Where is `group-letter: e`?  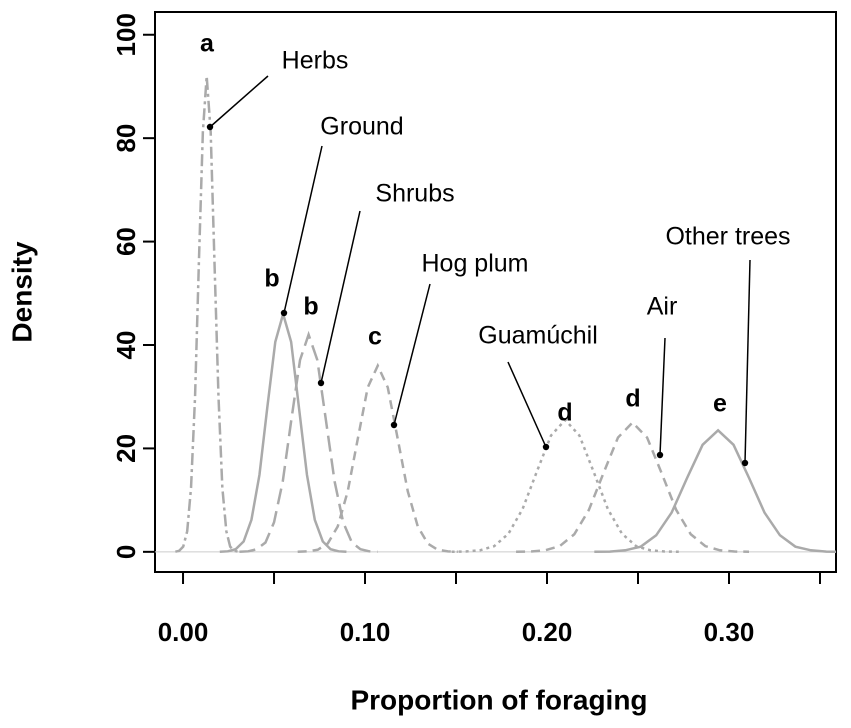
group-letter: e is located at coordinates (720, 404).